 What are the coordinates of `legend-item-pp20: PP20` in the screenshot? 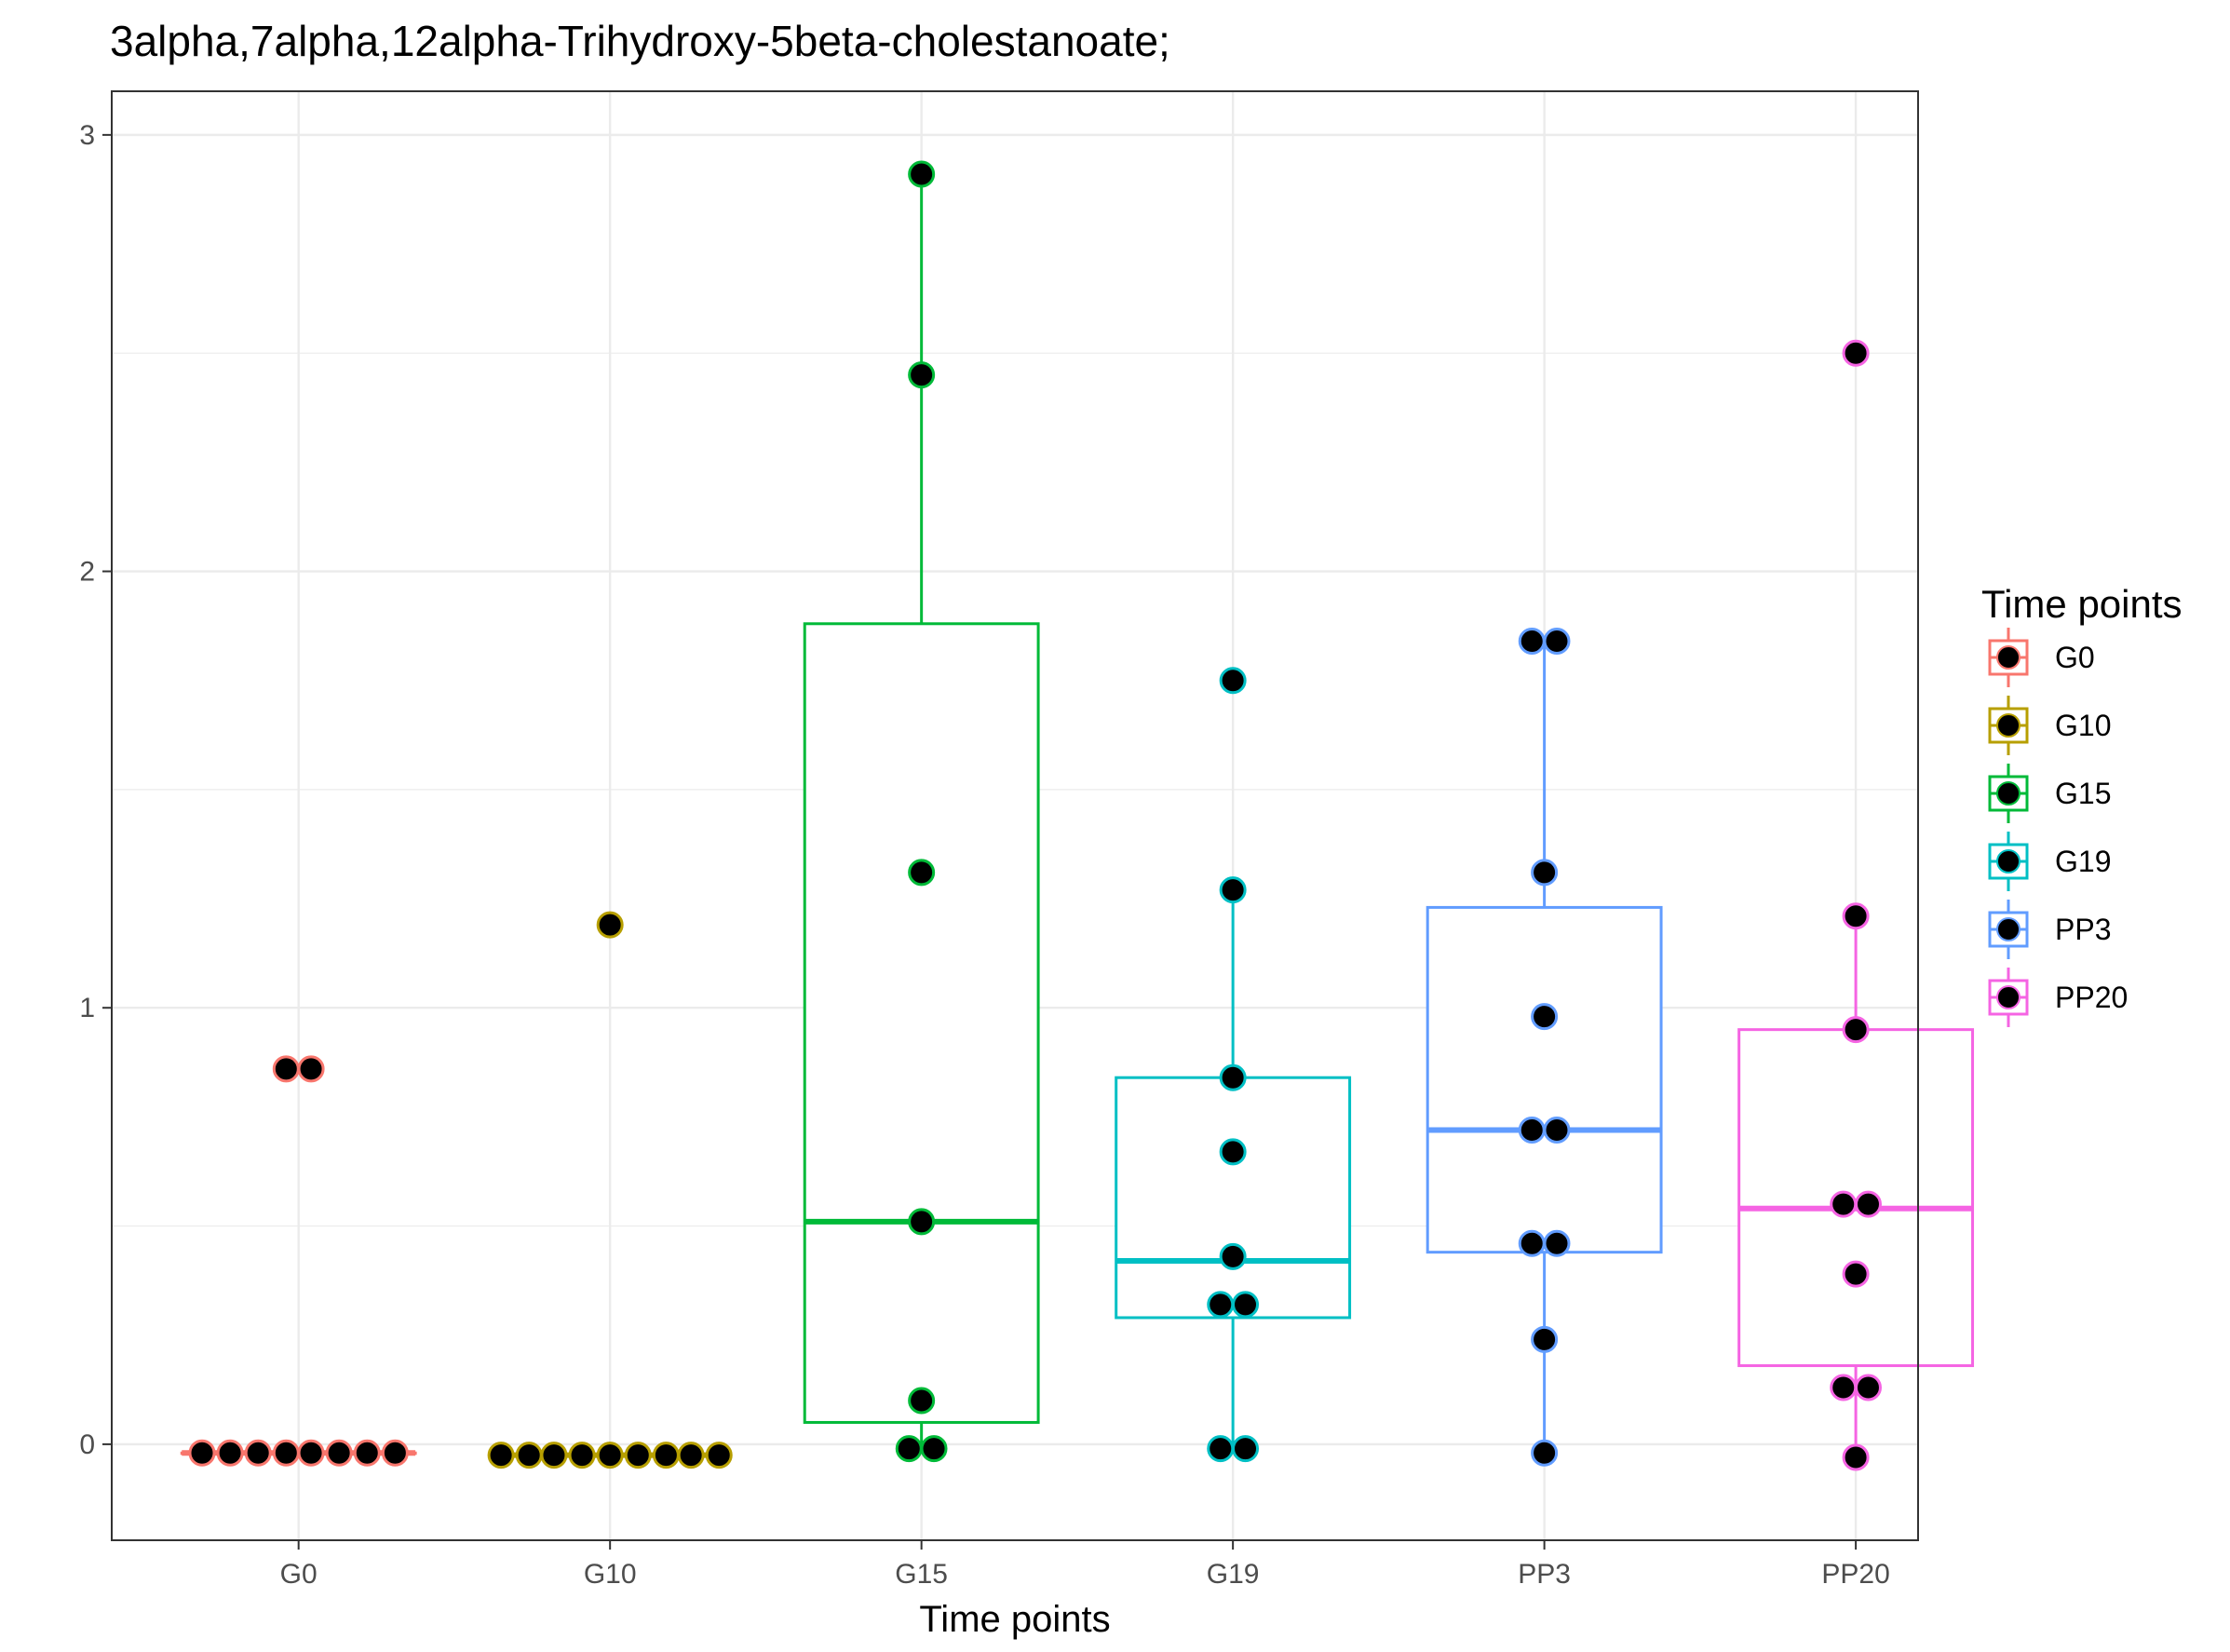 It's located at (2058, 997).